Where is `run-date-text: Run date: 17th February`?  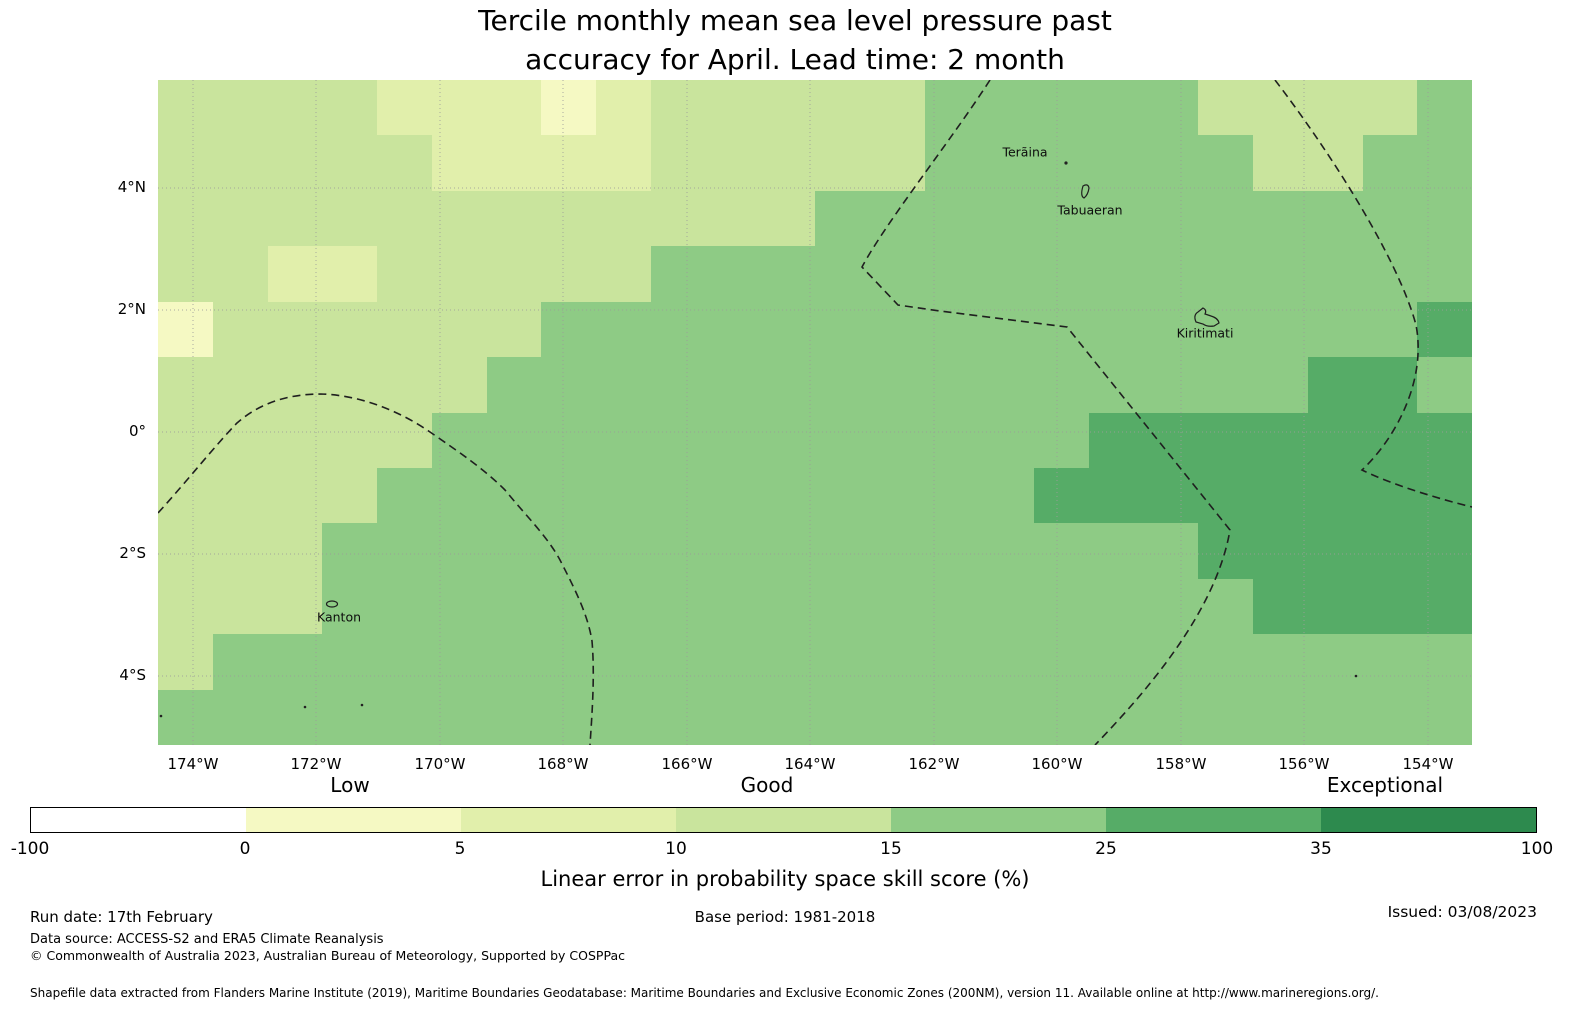 run-date-text: Run date: 17th February is located at coordinates (121, 917).